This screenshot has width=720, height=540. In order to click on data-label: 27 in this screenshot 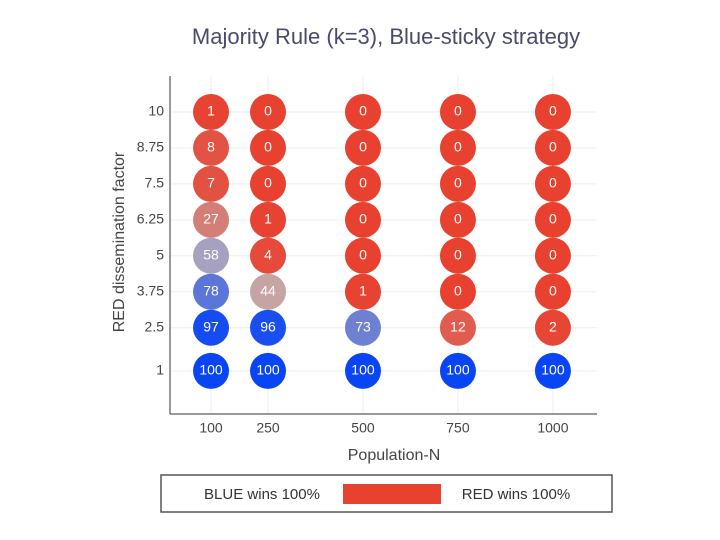, I will do `click(211, 219)`.